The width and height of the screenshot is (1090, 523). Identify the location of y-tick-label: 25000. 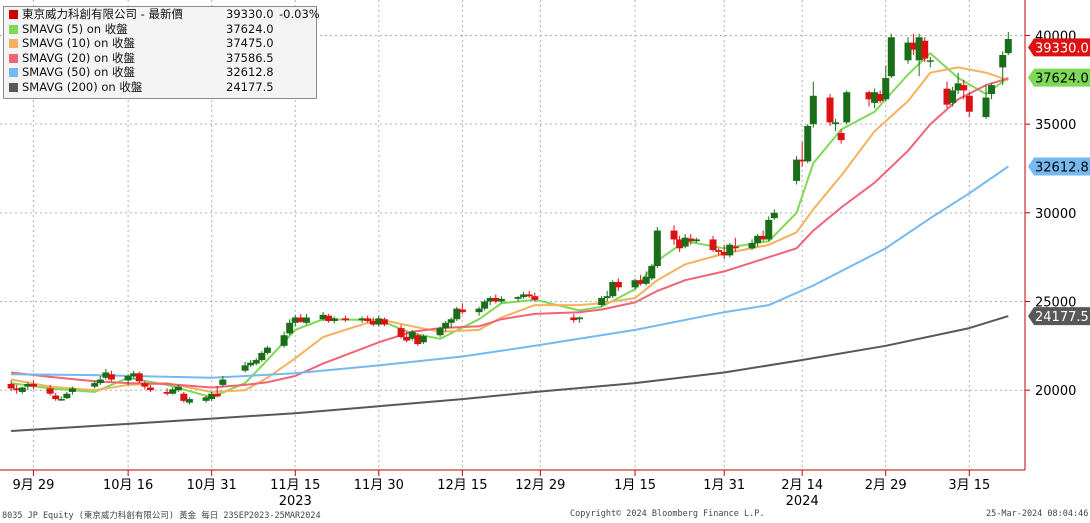
(1055, 303).